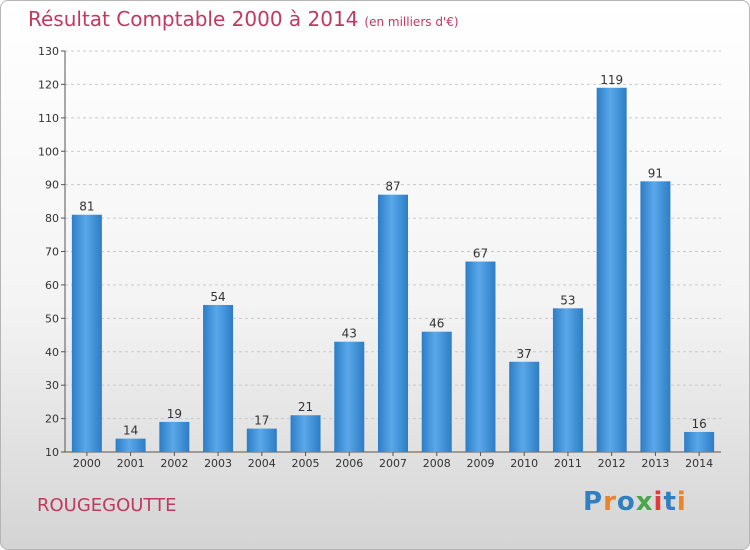 Image resolution: width=750 pixels, height=550 pixels. Describe the element at coordinates (670, 502) in the screenshot. I see `logo-letter: t` at that location.